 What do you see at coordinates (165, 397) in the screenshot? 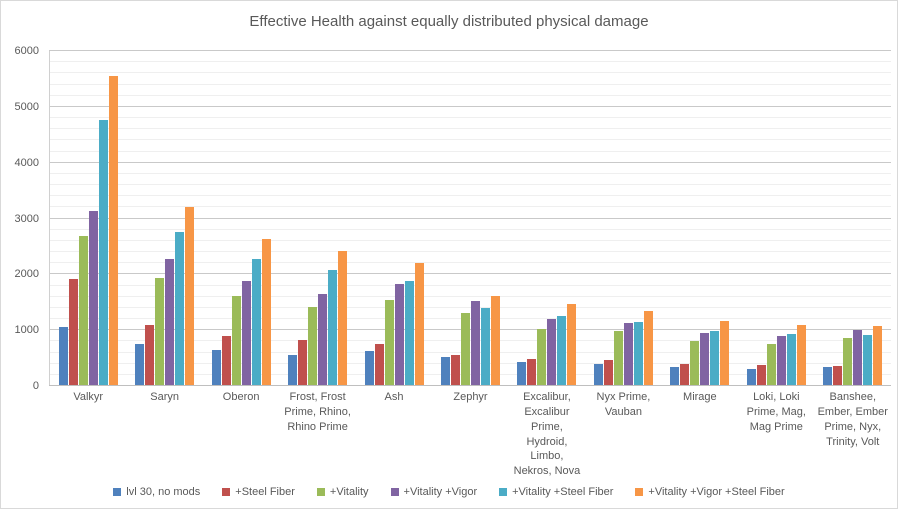
I see `x-category-label: Saryn` at bounding box center [165, 397].